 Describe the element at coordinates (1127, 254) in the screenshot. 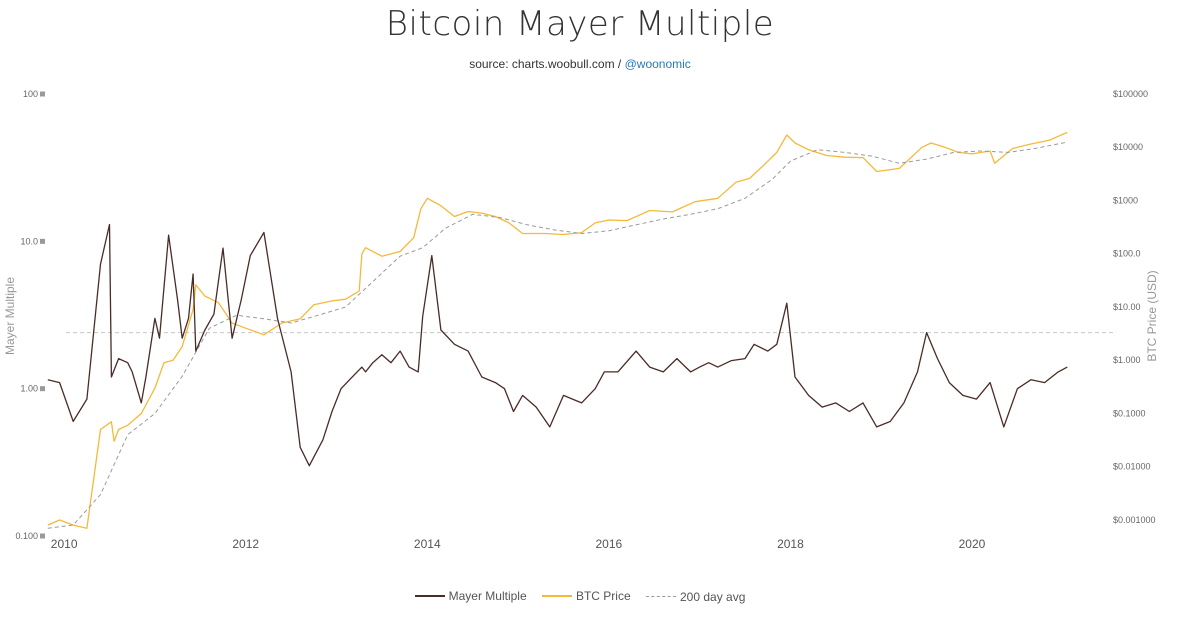

I see `right-tick-label: $100.0` at that location.